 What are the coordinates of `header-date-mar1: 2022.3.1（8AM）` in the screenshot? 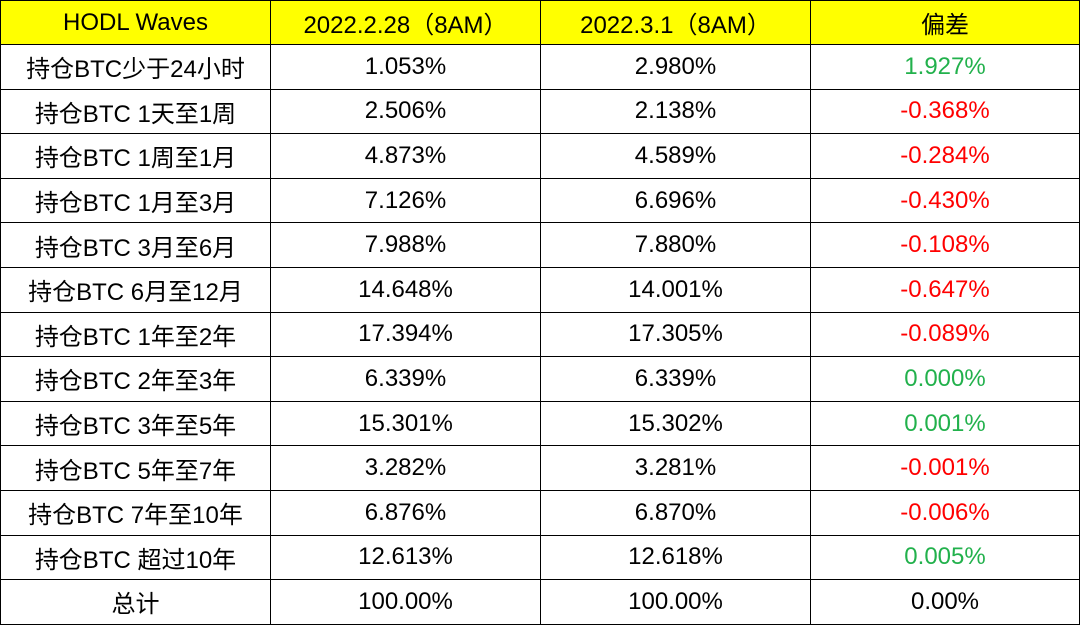 It's located at (675, 22).